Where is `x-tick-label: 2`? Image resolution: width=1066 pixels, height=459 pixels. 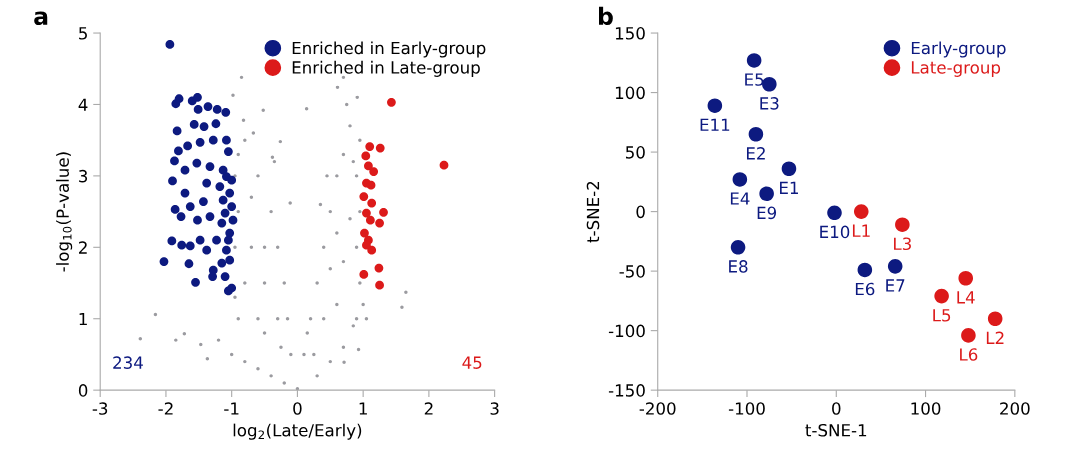 x-tick-label: 2 is located at coordinates (428, 408).